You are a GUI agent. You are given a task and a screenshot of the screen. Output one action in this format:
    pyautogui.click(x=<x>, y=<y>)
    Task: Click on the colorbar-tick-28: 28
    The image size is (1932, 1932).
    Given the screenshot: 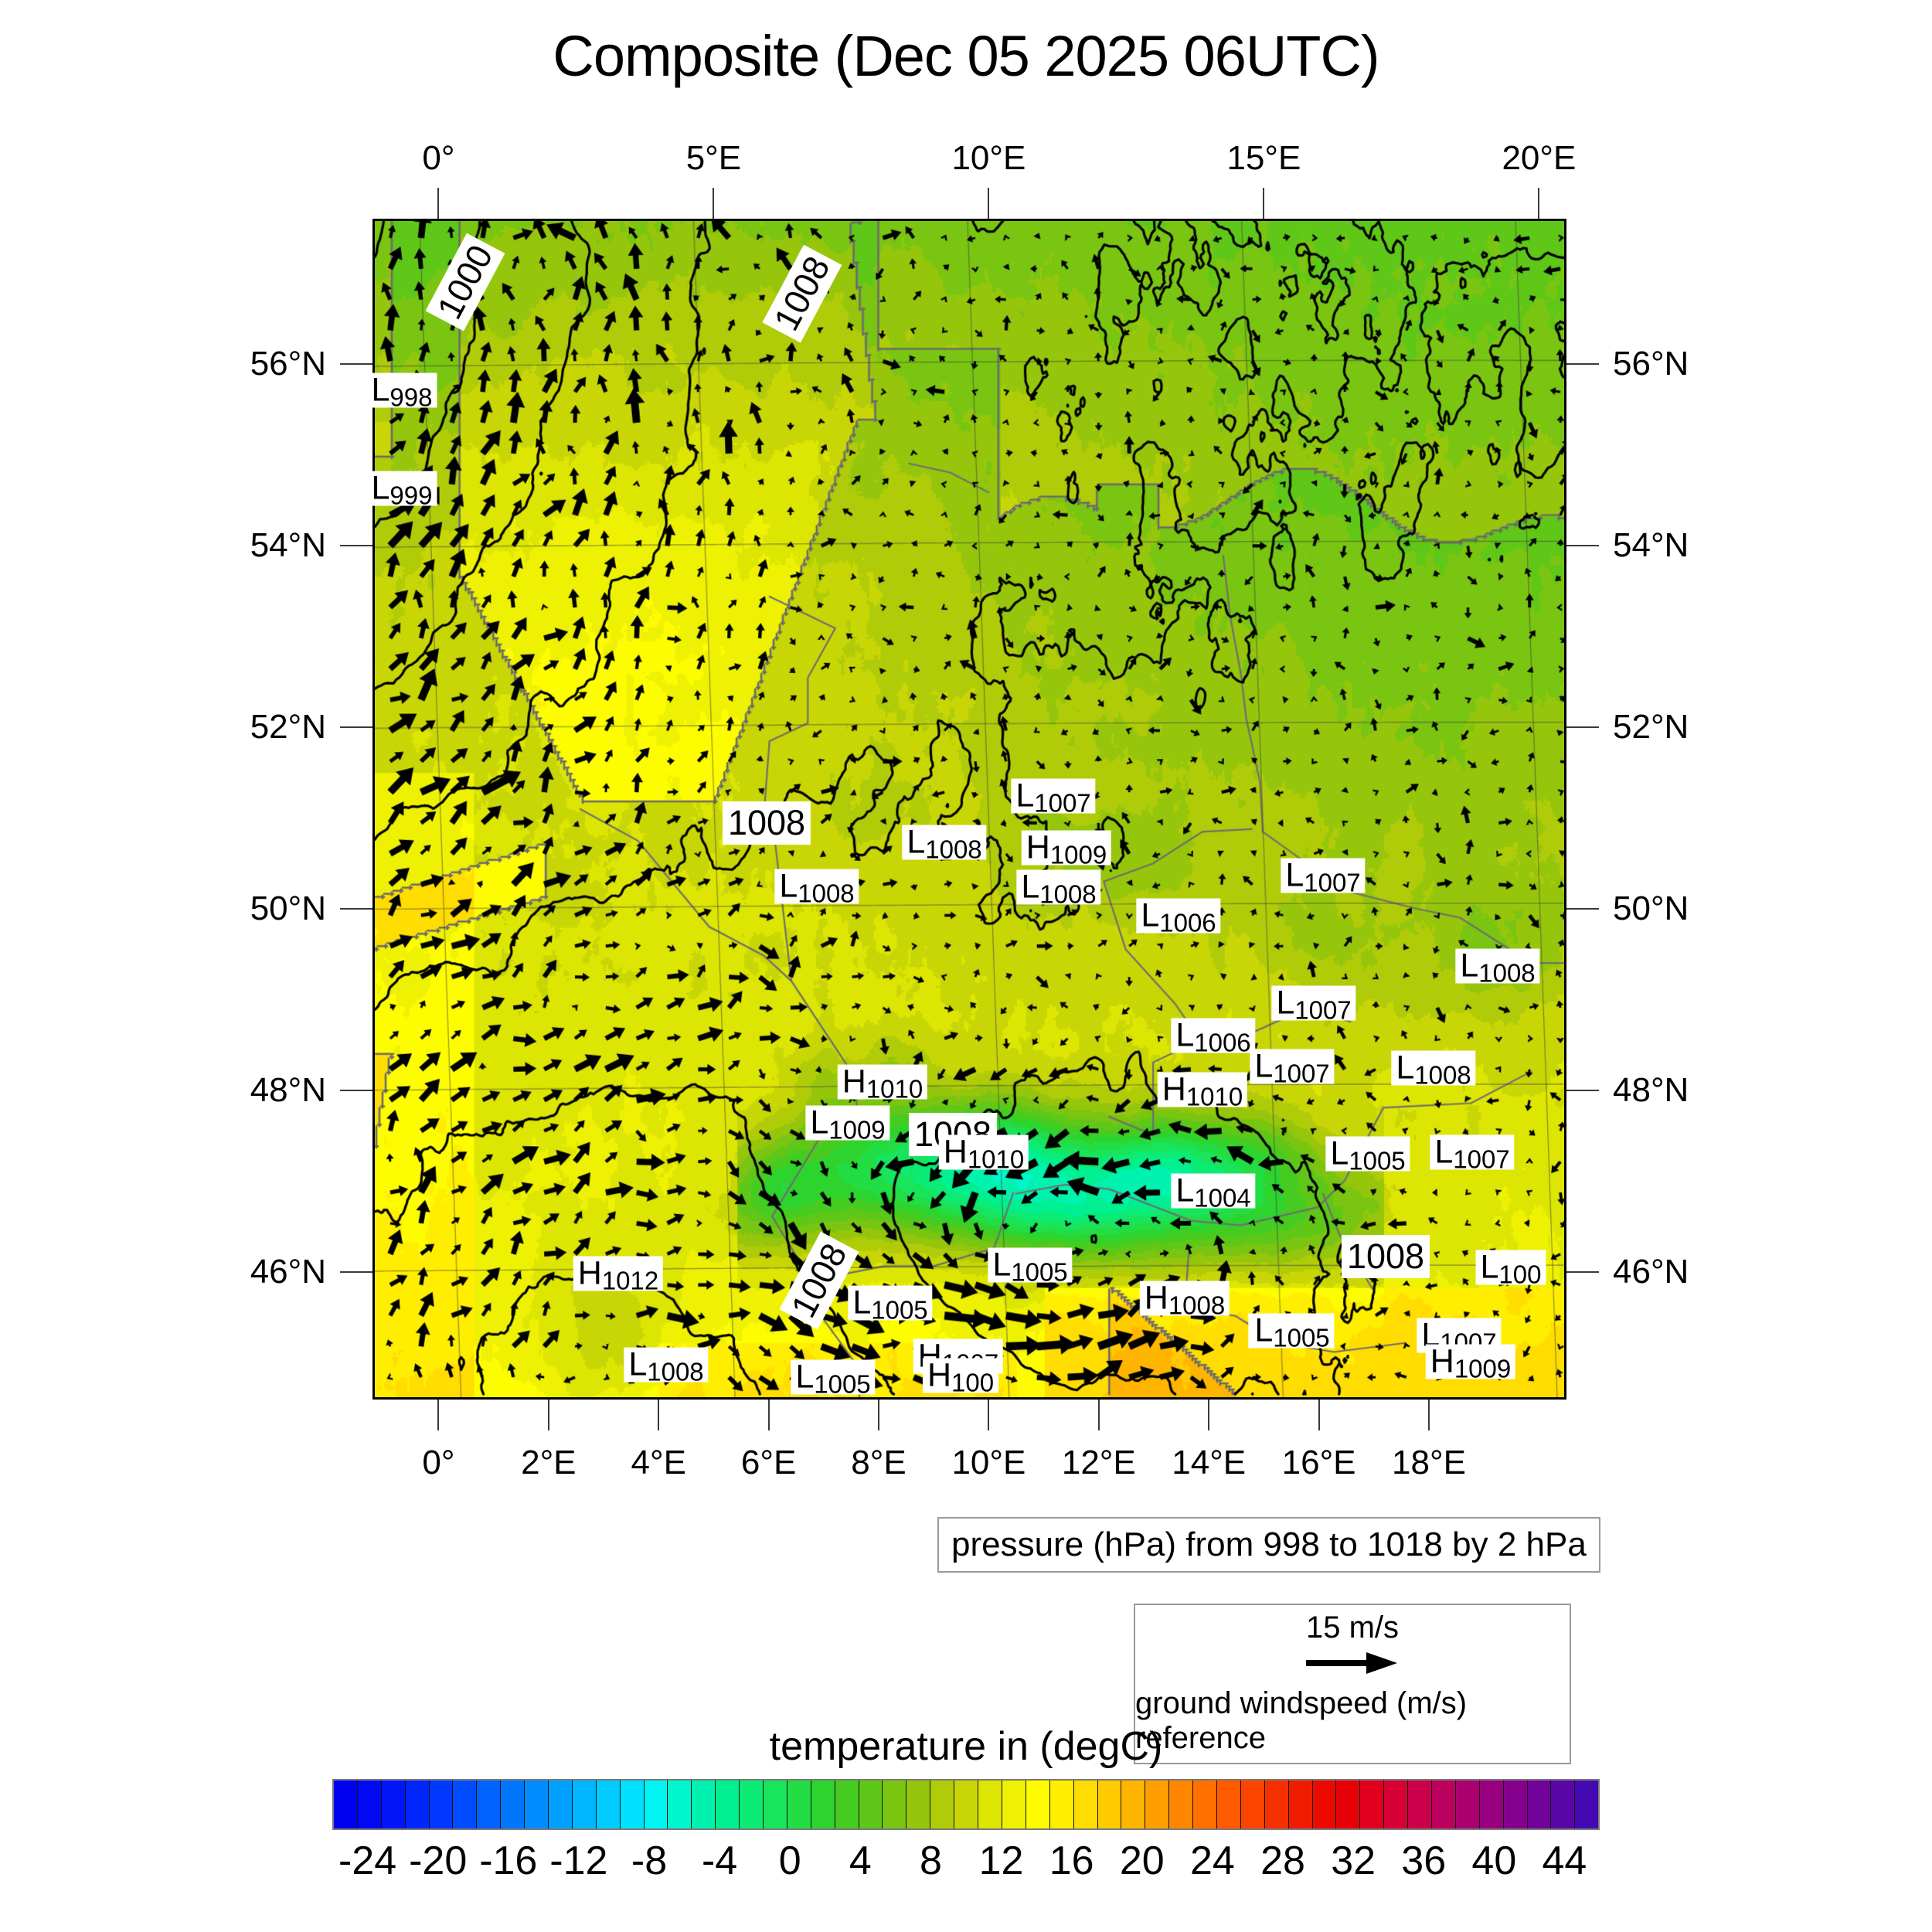 What is the action you would take?
    pyautogui.click(x=1283, y=1860)
    